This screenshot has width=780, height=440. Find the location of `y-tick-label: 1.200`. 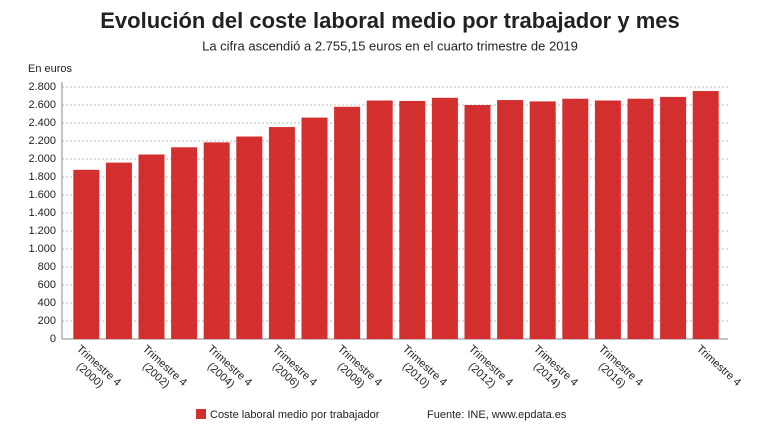

y-tick-label: 1.200 is located at coordinates (42, 231).